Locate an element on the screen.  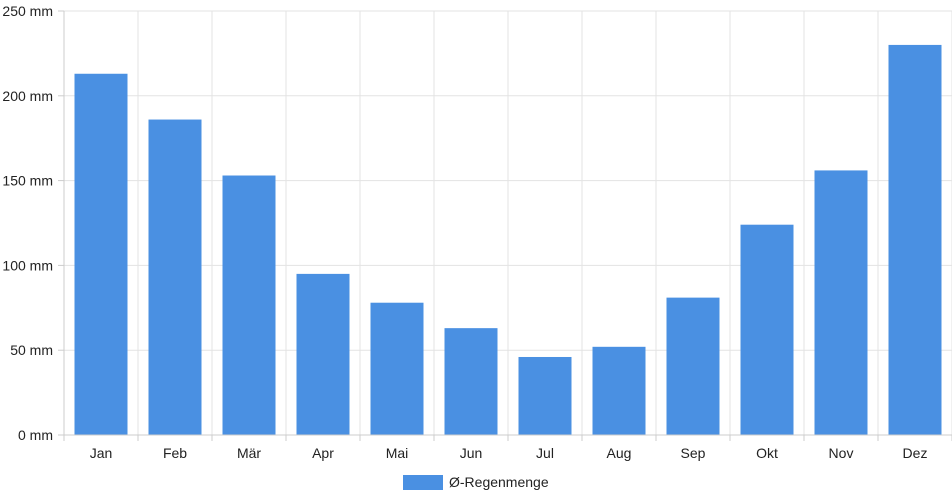
bar-Feb is located at coordinates (175, 277).